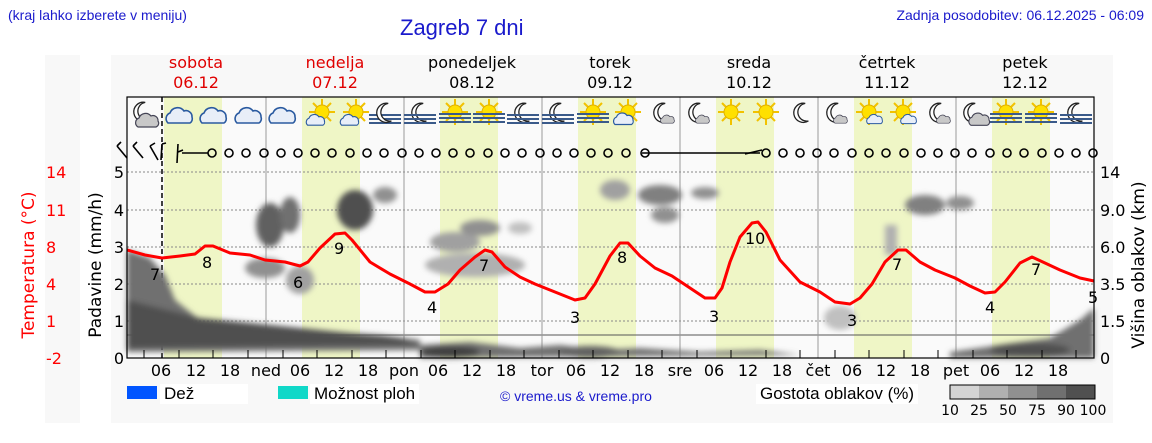 This screenshot has width=1152, height=443. What do you see at coordinates (1112, 284) in the screenshot?
I see `svg-text: 3.5` at bounding box center [1112, 284].